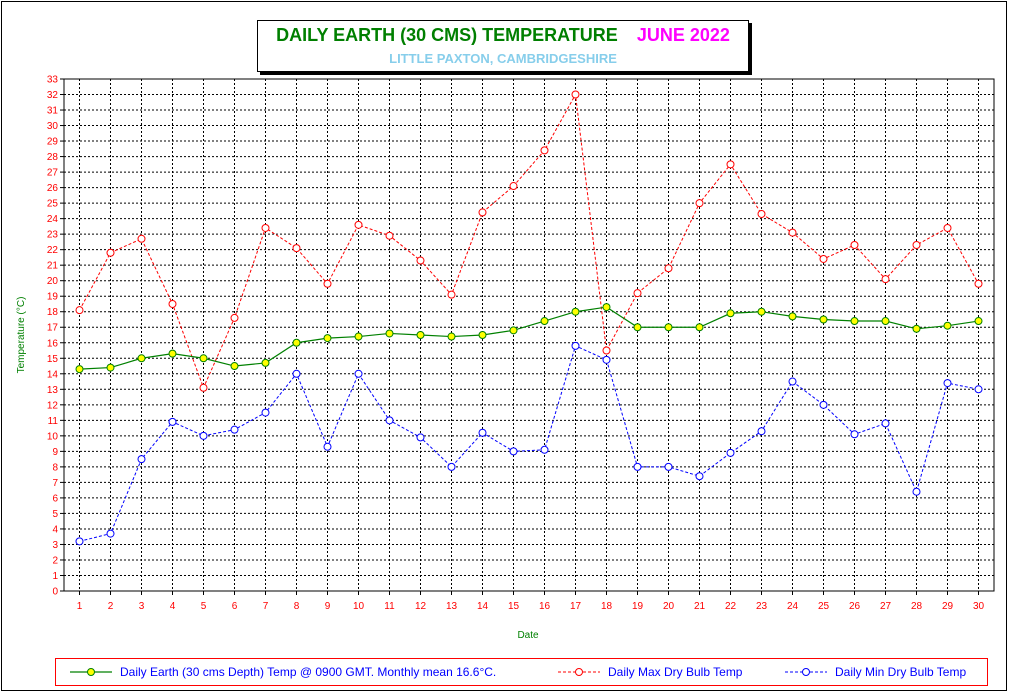 This screenshot has width=1010, height=694. What do you see at coordinates (55, 560) in the screenshot?
I see `y-tick-label: 2` at bounding box center [55, 560].